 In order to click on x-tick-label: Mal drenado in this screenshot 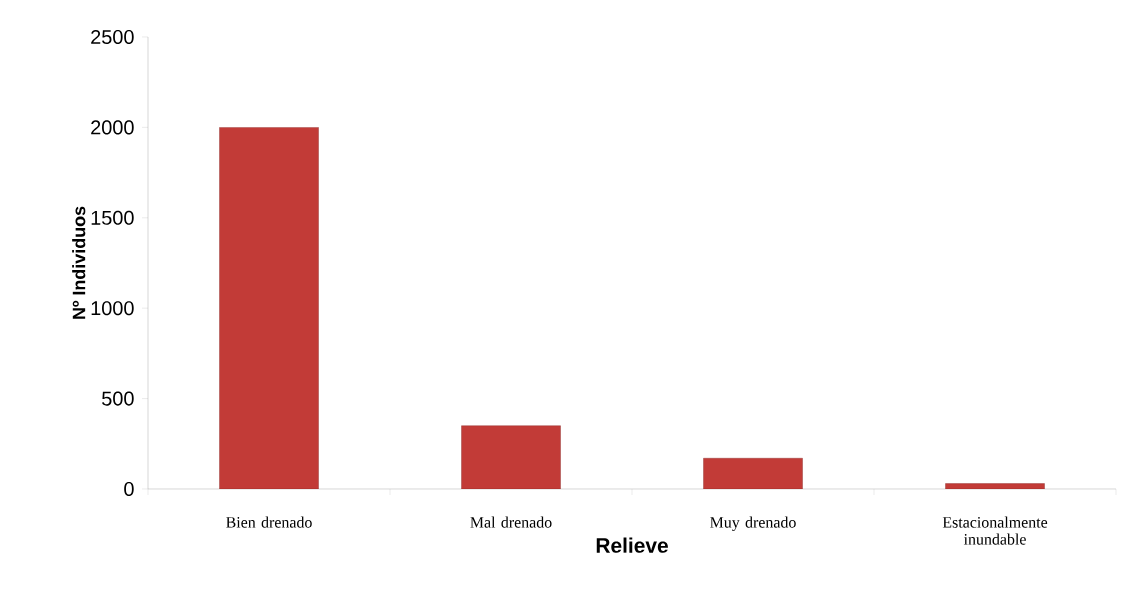, I will do `click(511, 522)`.